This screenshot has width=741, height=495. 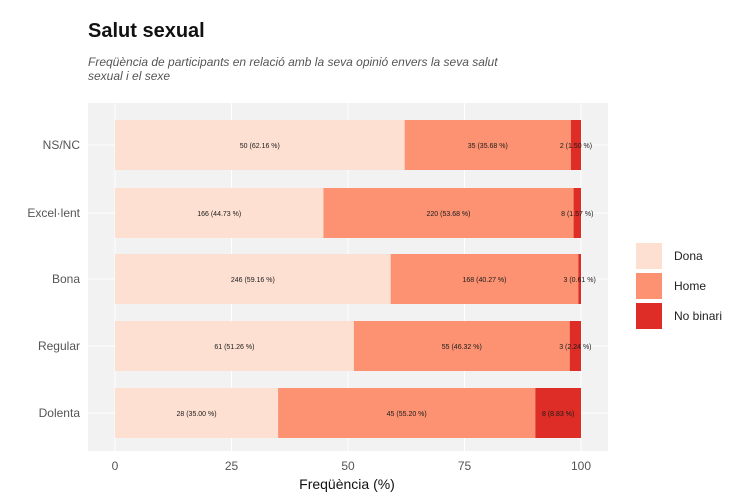 What do you see at coordinates (60, 413) in the screenshot?
I see `category-label-dolenta: Dolenta` at bounding box center [60, 413].